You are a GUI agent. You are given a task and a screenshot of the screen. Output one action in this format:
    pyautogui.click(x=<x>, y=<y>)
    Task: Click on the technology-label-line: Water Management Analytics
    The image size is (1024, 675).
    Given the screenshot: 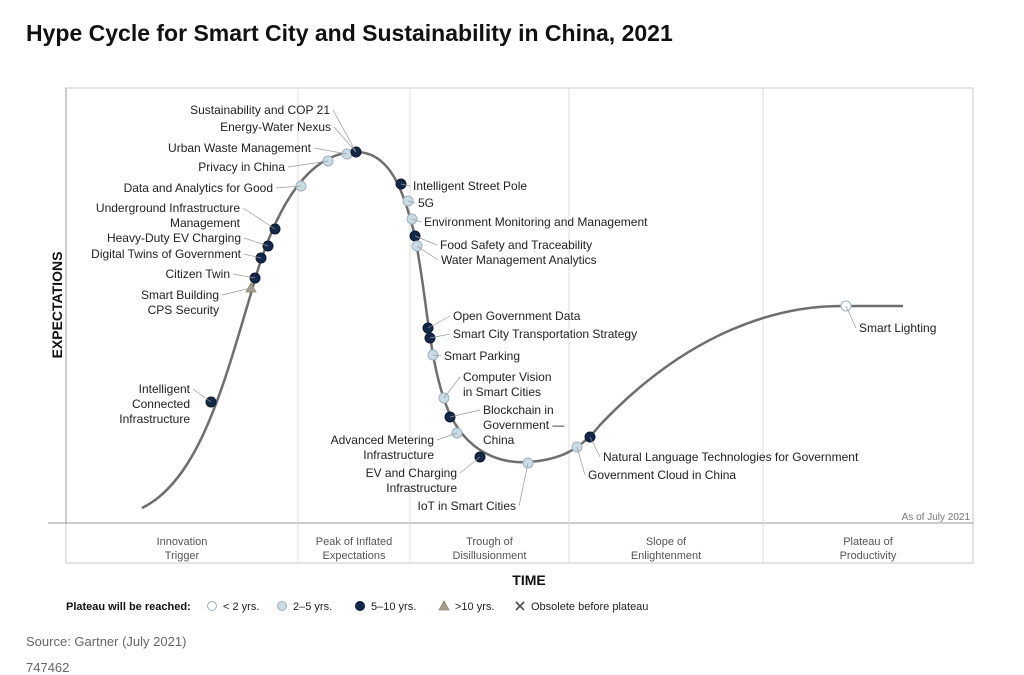 What is the action you would take?
    pyautogui.click(x=519, y=260)
    